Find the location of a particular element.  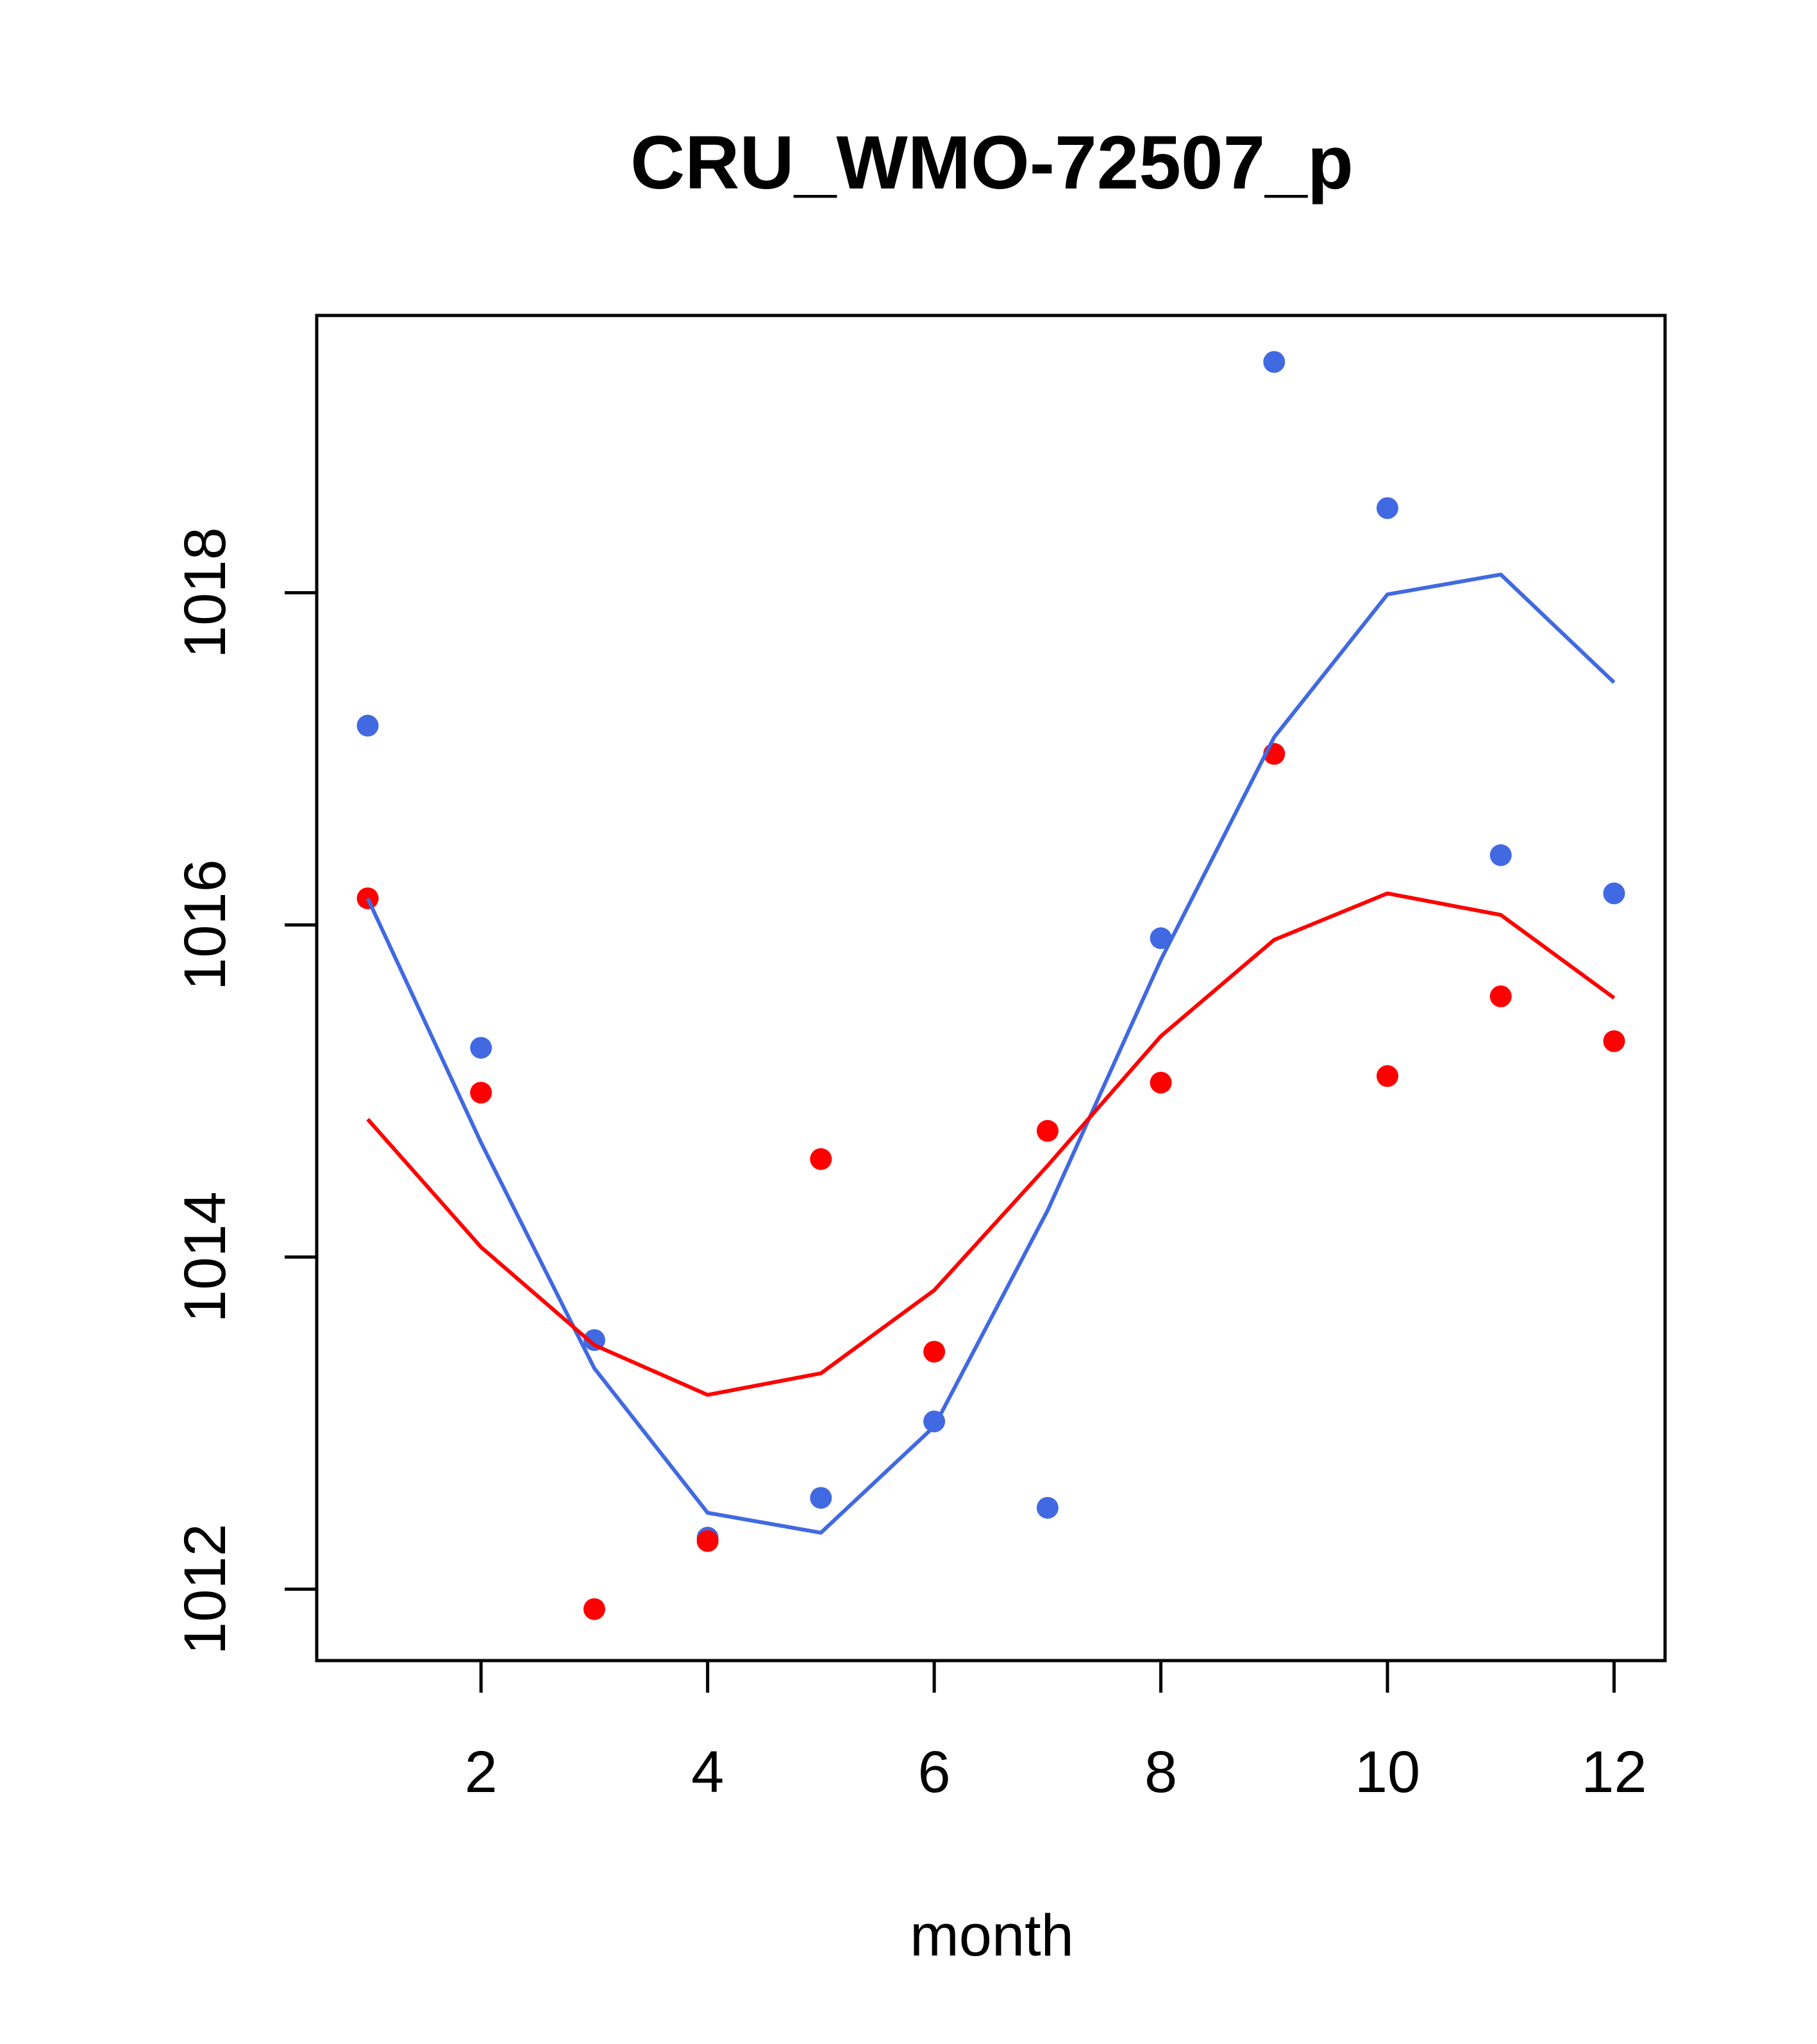

y-tick-label-1014: 1014 is located at coordinates (205, 1257).